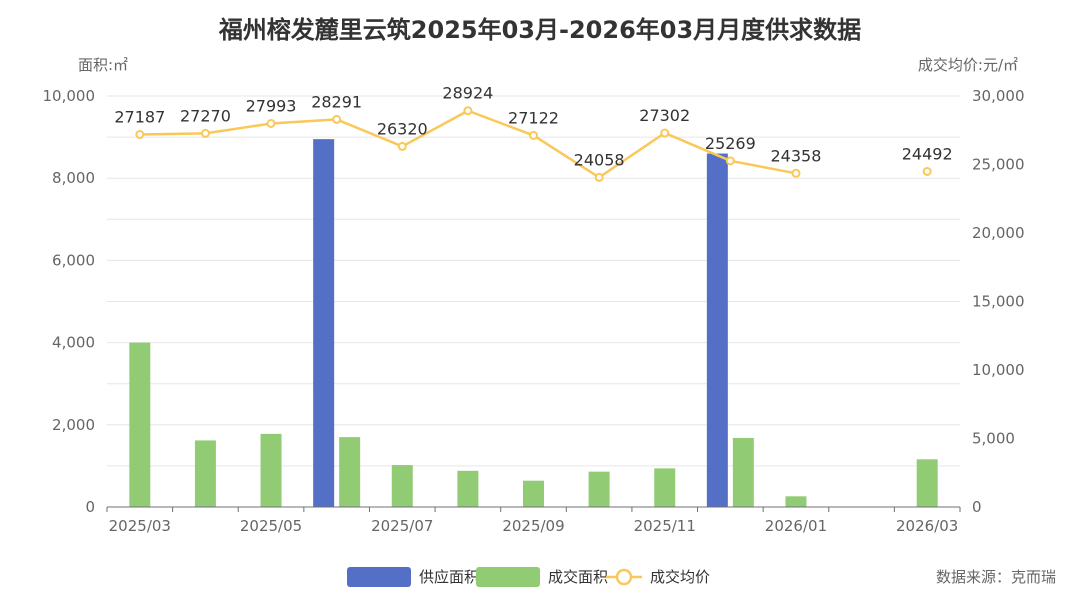  Describe the element at coordinates (467, 93) in the screenshot. I see `price-data-label: 28924` at that location.